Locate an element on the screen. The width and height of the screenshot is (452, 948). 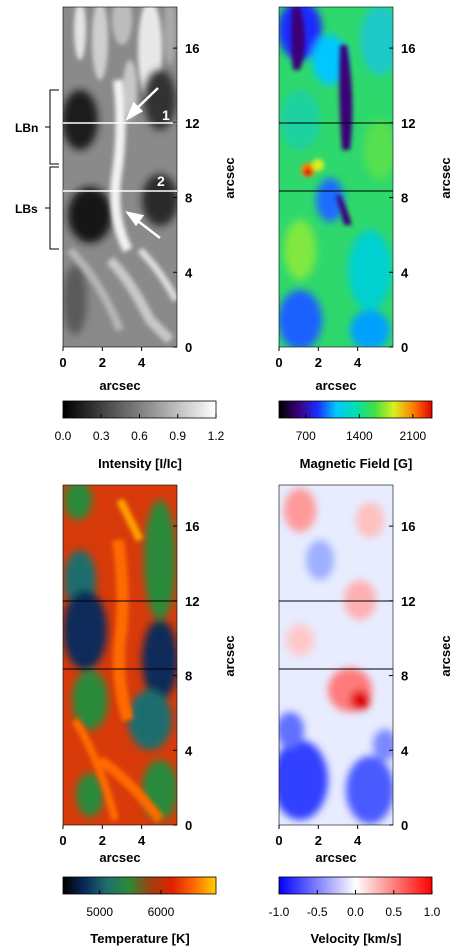
magnetic-field-colorbar is located at coordinates (355, 409).